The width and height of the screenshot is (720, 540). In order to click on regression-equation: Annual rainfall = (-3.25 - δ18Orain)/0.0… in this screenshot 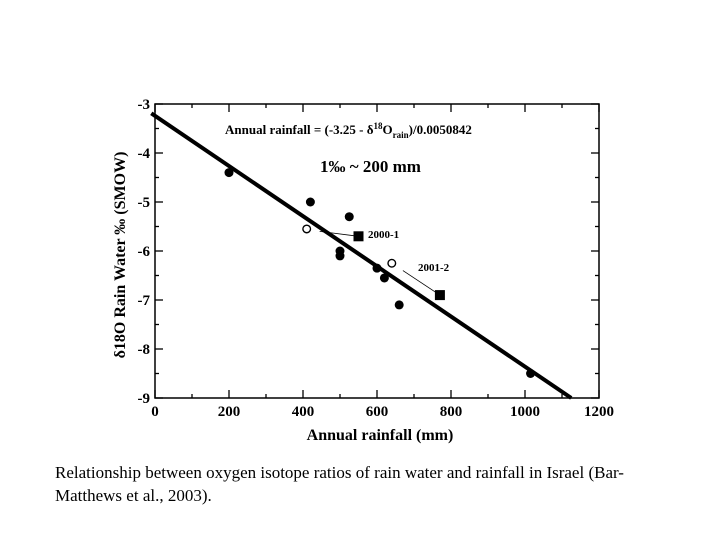, I will do `click(348, 130)`.